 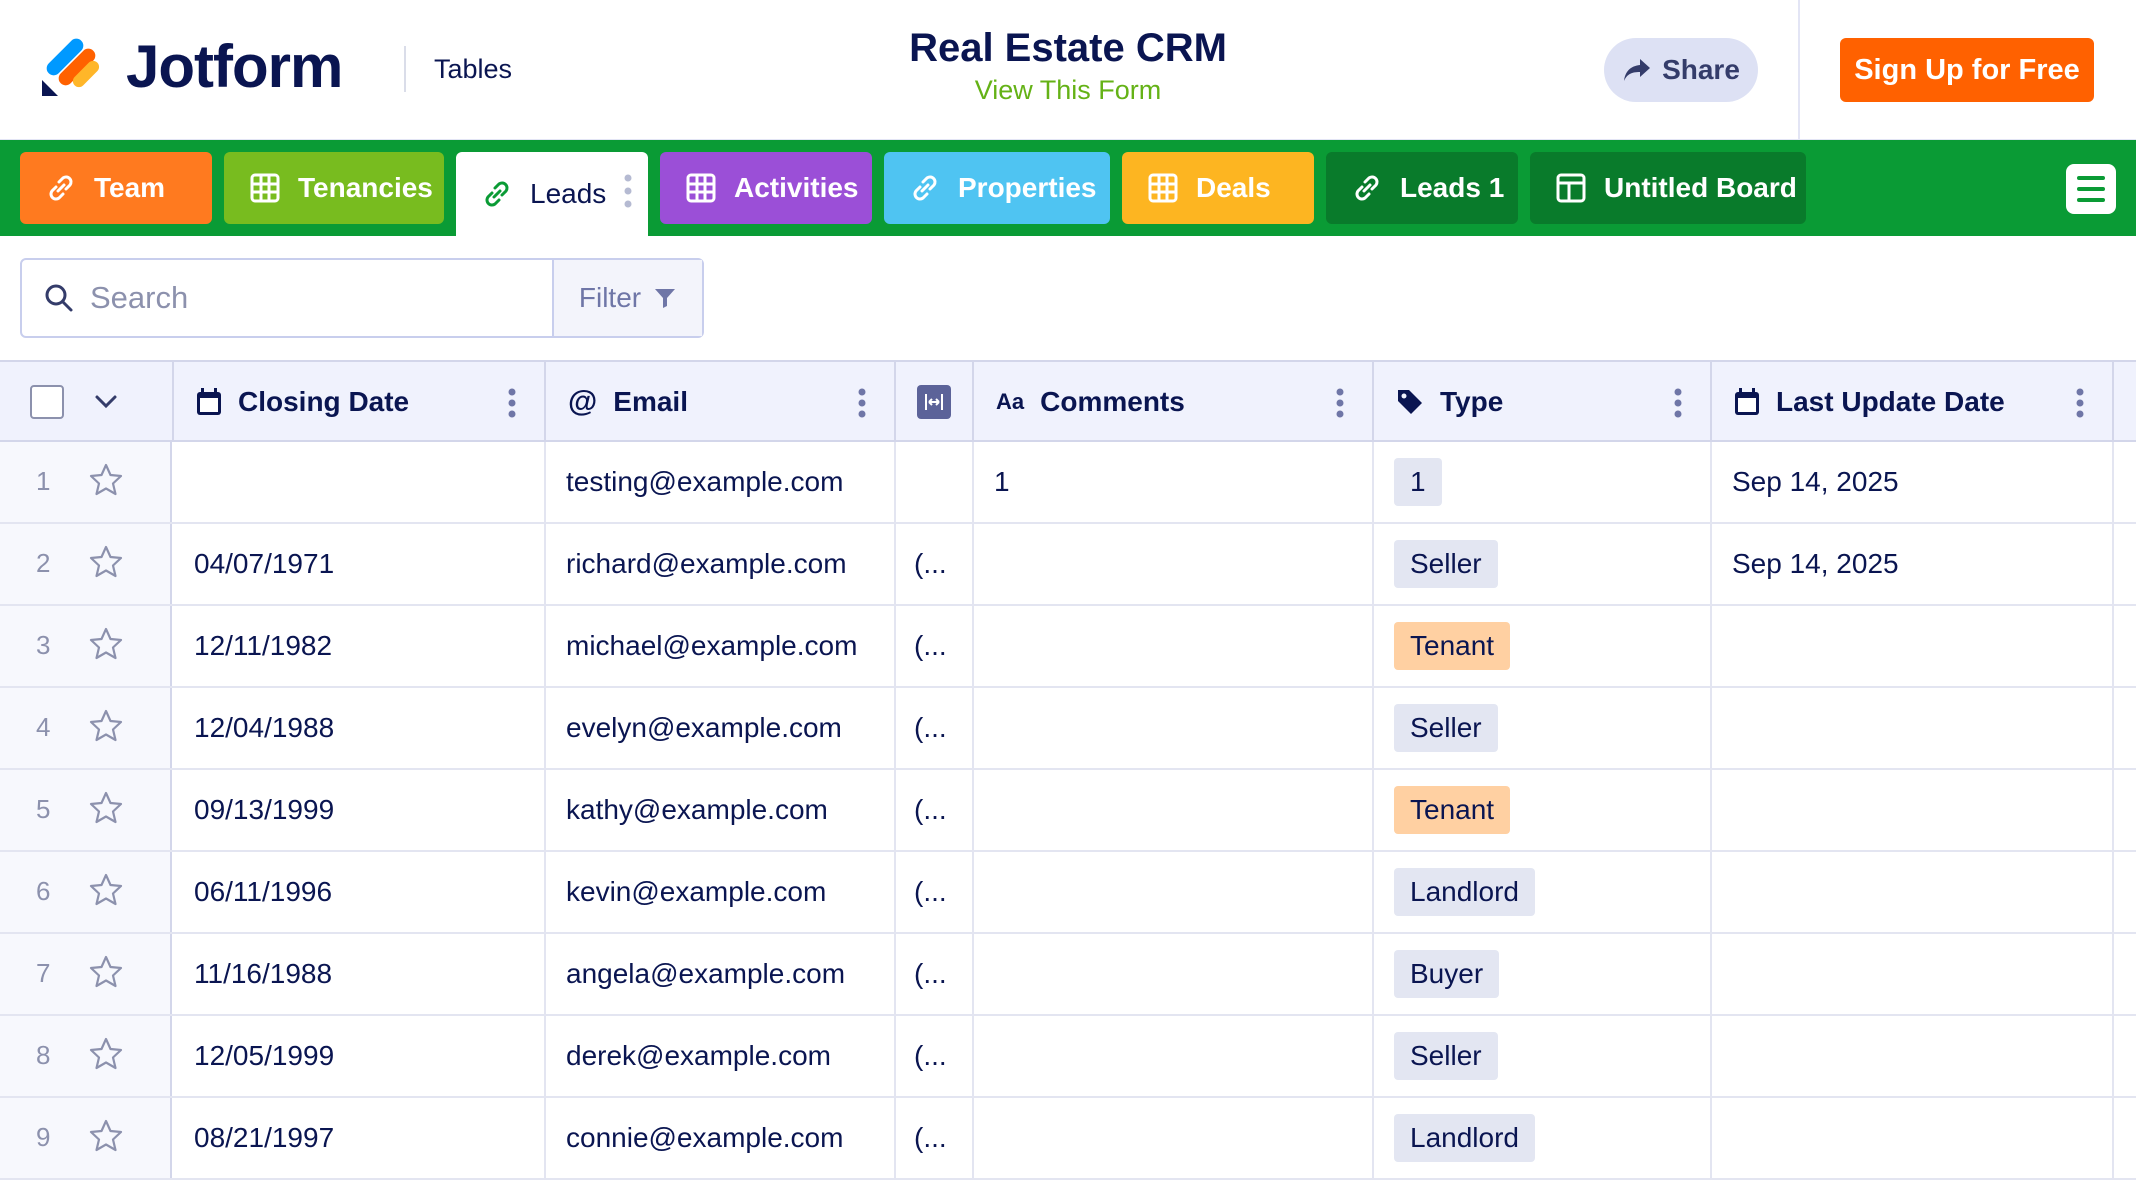 What do you see at coordinates (360, 564) in the screenshot?
I see `closing-date-cell: 04/07/1971` at bounding box center [360, 564].